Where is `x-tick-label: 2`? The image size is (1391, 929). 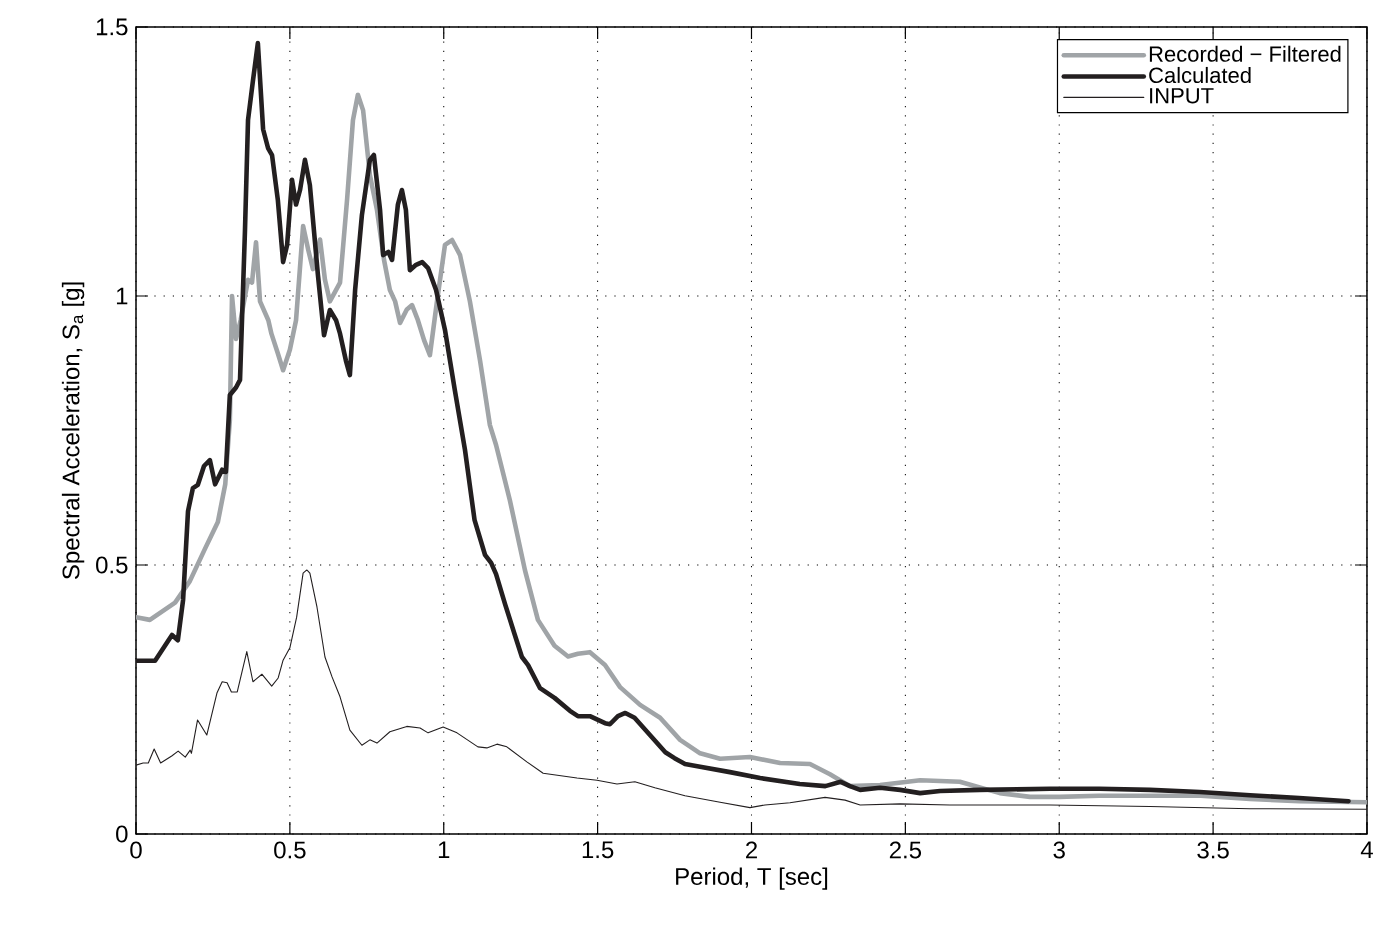
x-tick-label: 2 is located at coordinates (751, 850).